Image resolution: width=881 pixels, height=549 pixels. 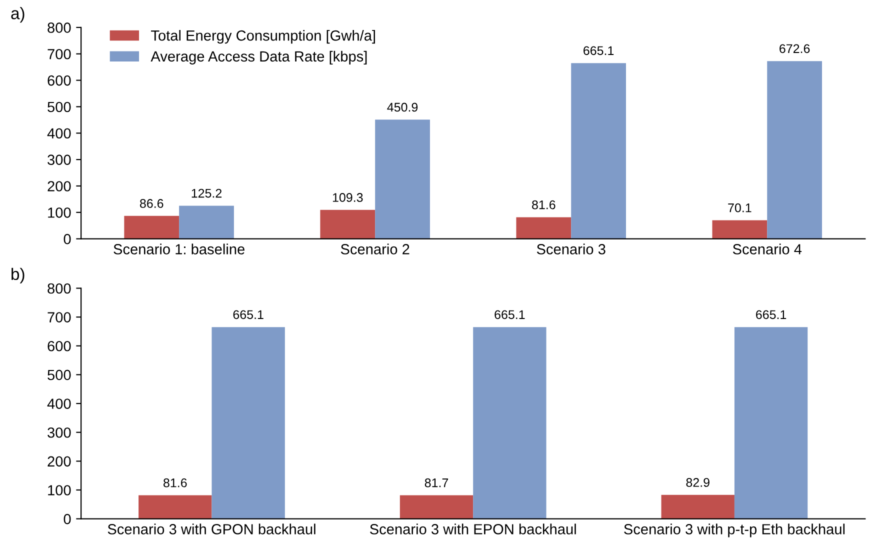 What do you see at coordinates (18, 276) in the screenshot?
I see `chart-title: b)` at bounding box center [18, 276].